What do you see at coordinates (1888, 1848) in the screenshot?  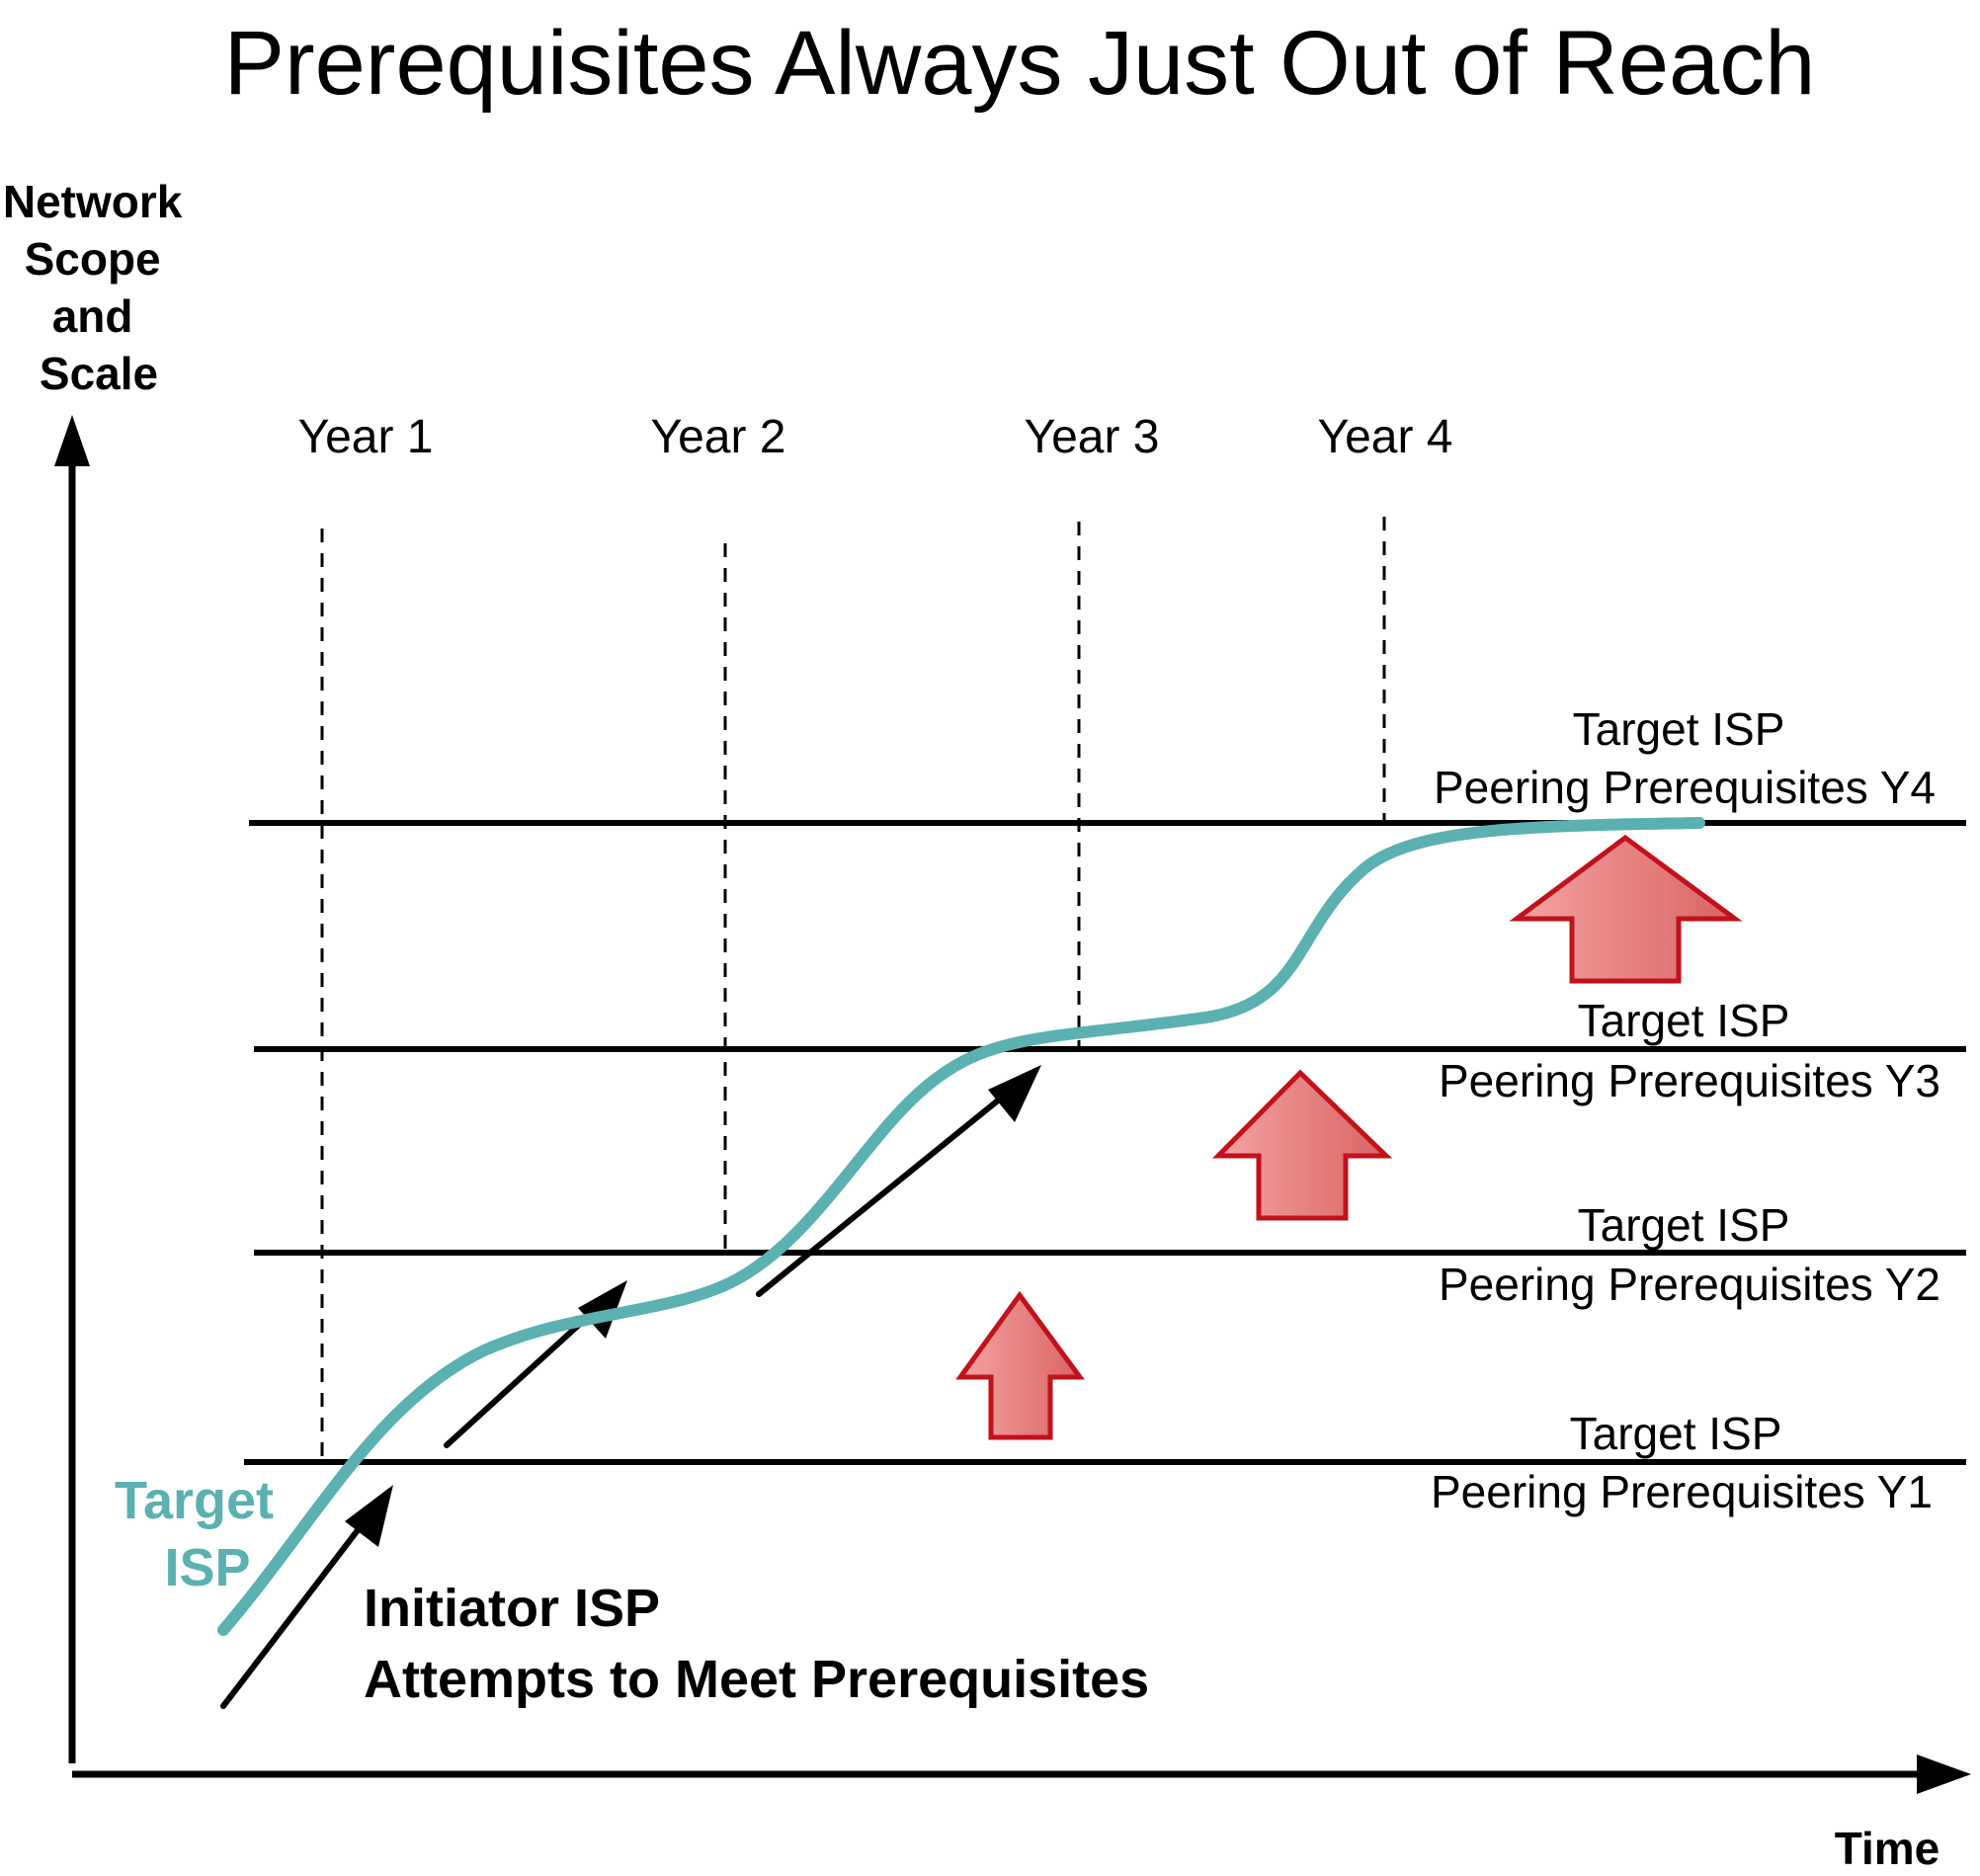 I see `x-axis-label: Time` at bounding box center [1888, 1848].